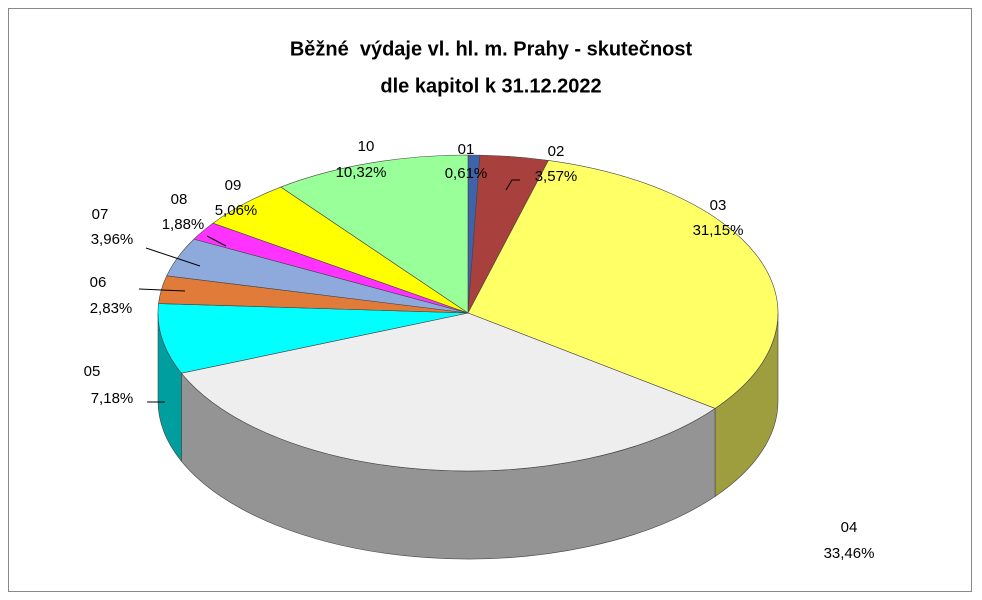  Describe the element at coordinates (92, 371) in the screenshot. I see `slice-category-label: 05` at that location.